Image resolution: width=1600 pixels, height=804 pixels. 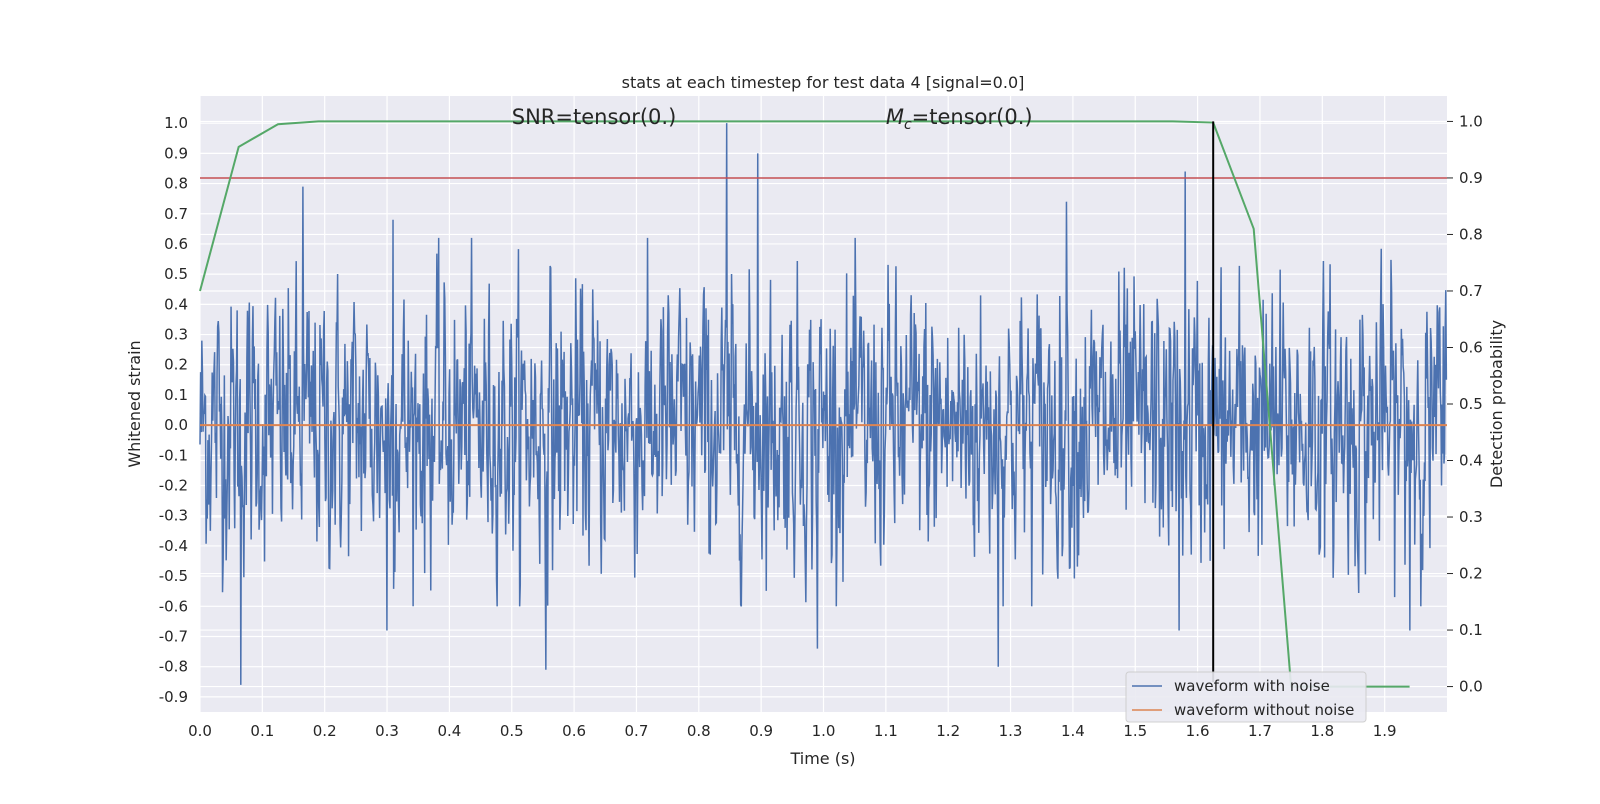 I want to click on y-right-tick-label: 0.9, so click(x=1471, y=178).